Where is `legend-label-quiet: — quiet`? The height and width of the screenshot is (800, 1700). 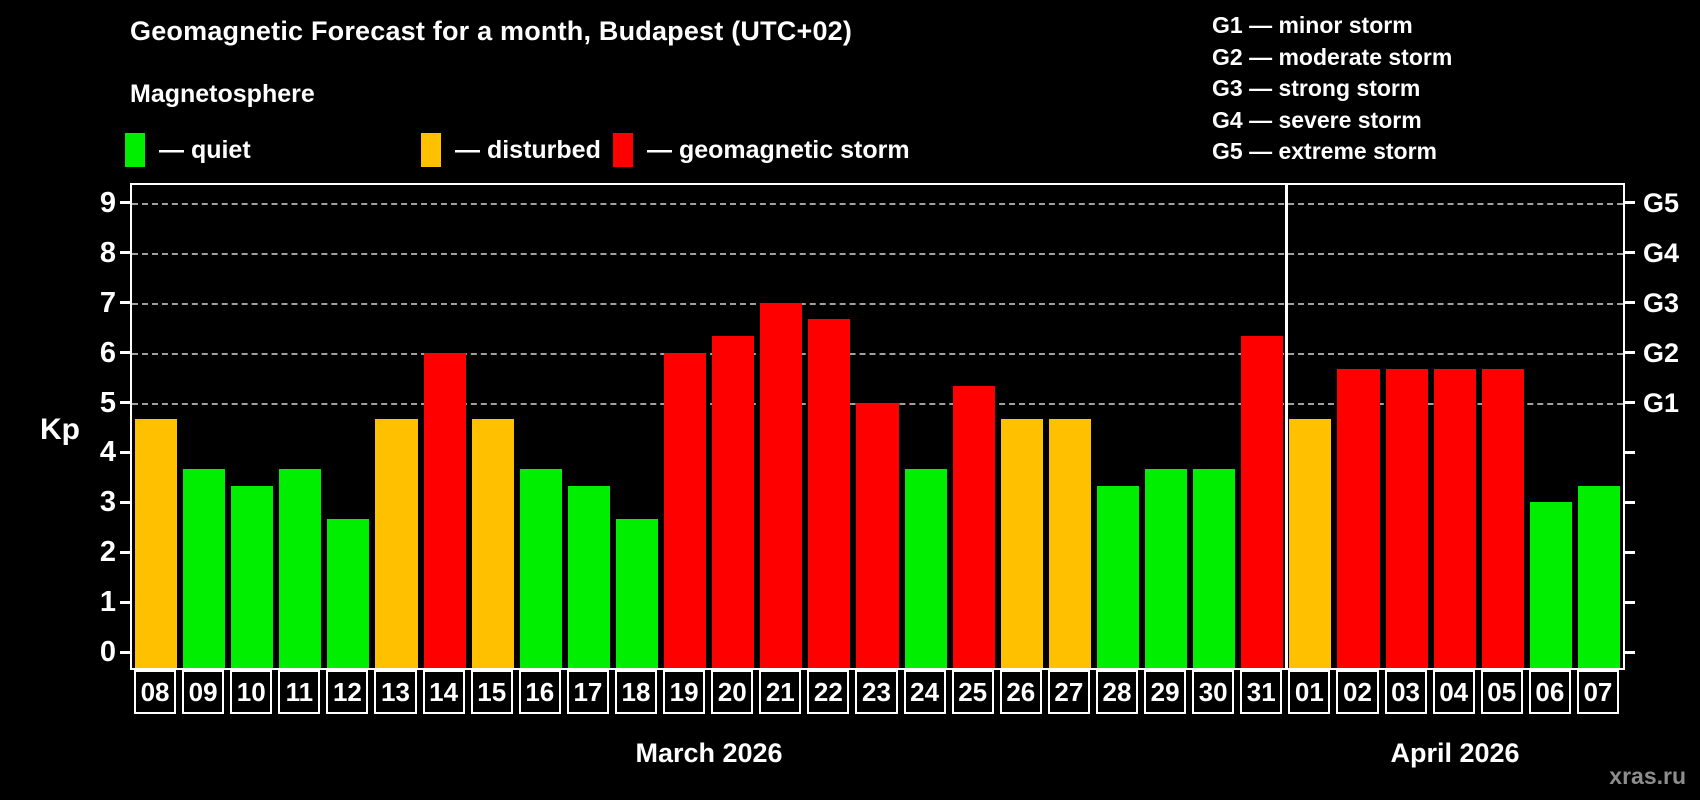 legend-label-quiet: — quiet is located at coordinates (205, 149).